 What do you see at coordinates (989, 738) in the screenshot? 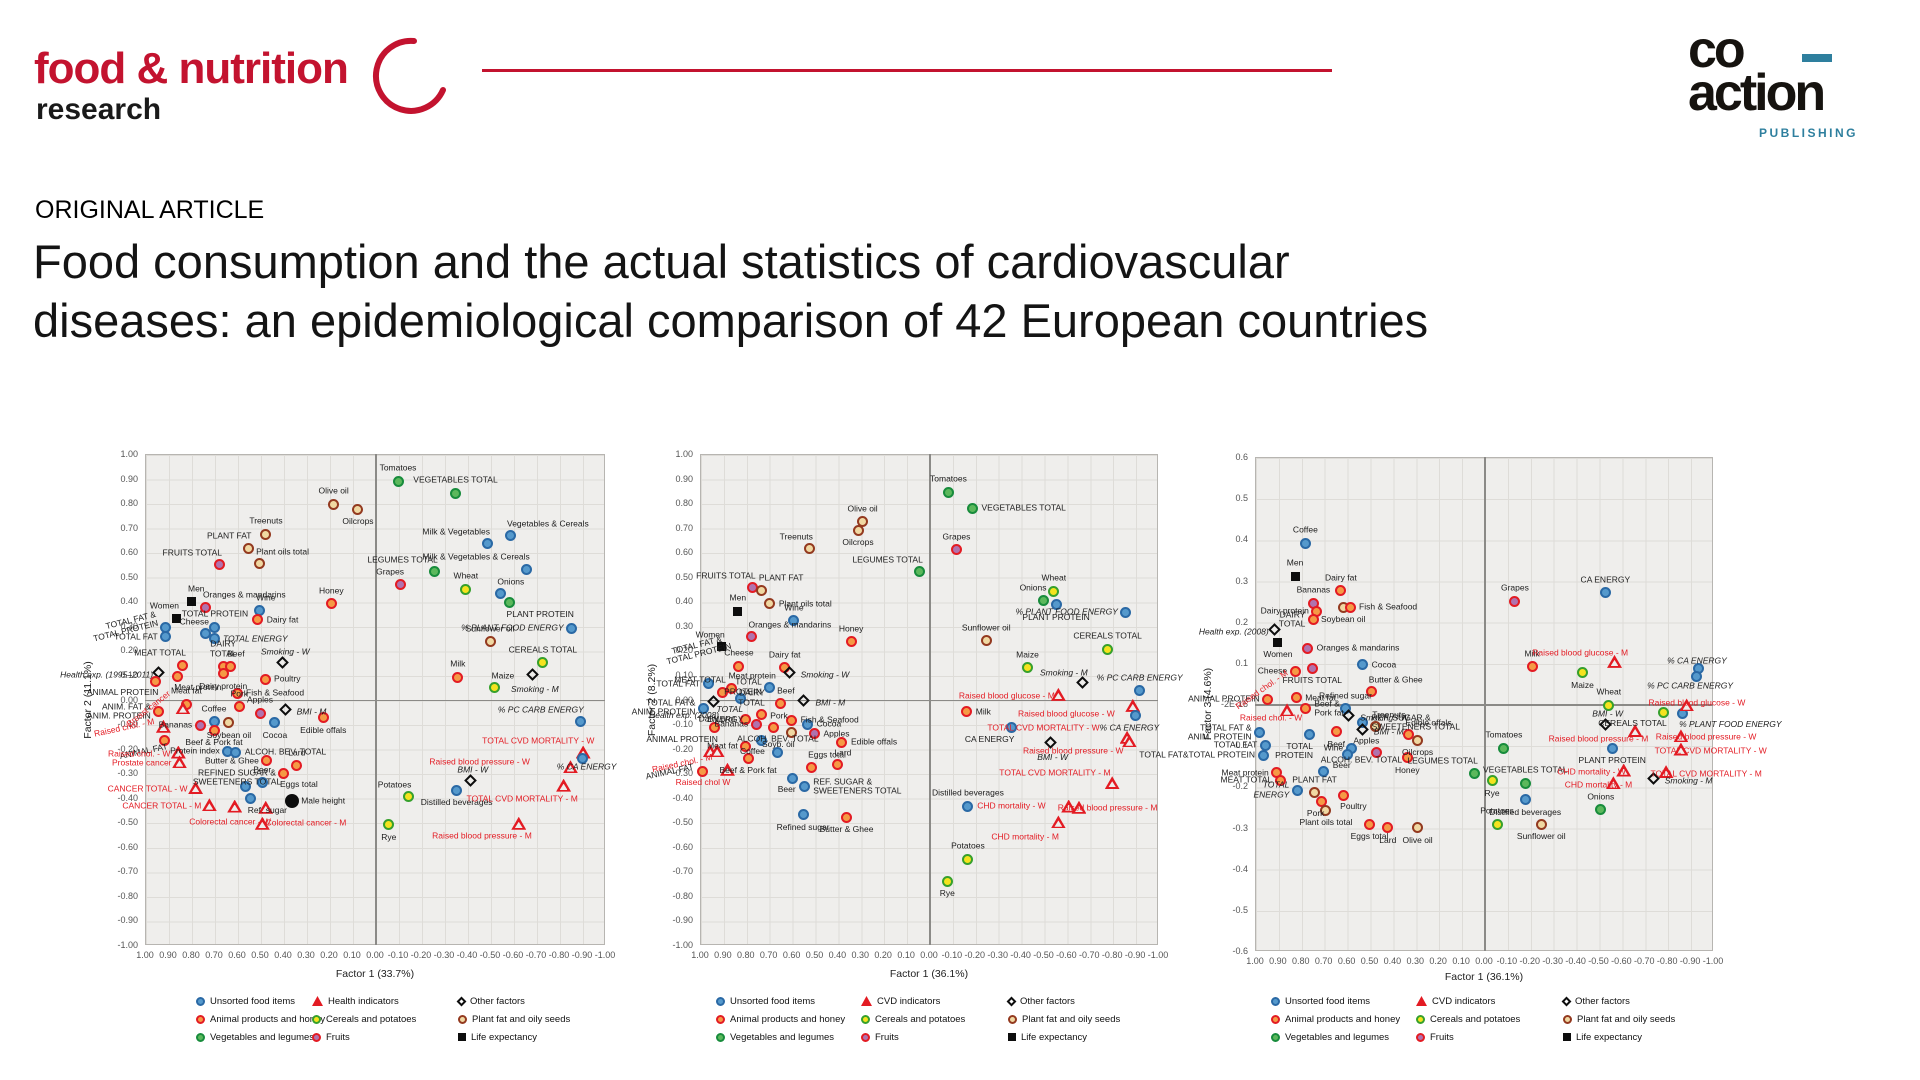
I see `point-label: CA ENERGY` at bounding box center [989, 738].